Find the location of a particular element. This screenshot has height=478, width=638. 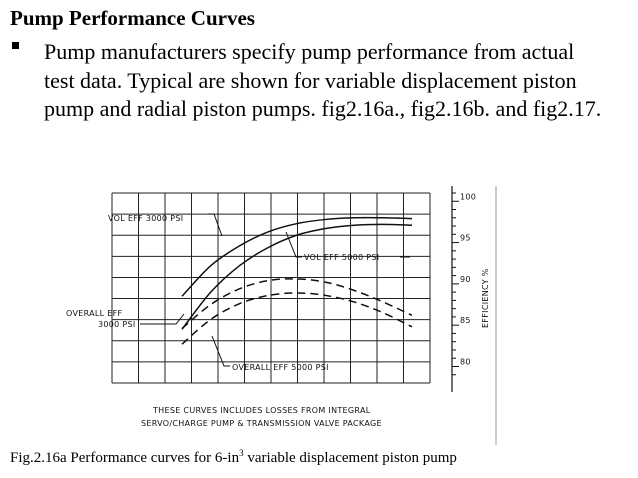

vol-eff-5000-curve is located at coordinates (297, 276).